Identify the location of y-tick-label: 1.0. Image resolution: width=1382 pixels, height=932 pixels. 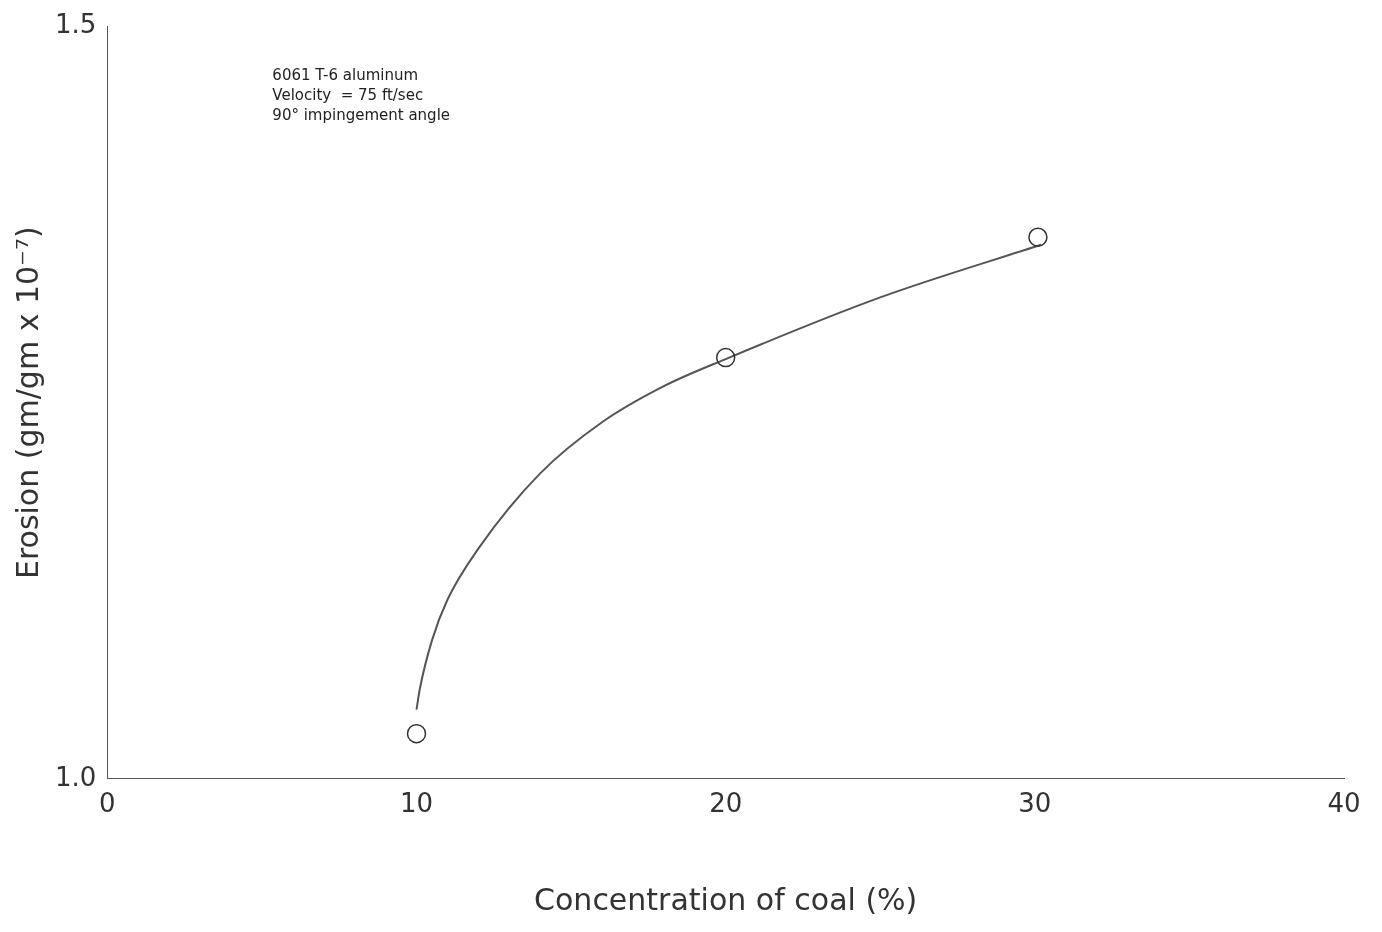
(75, 776).